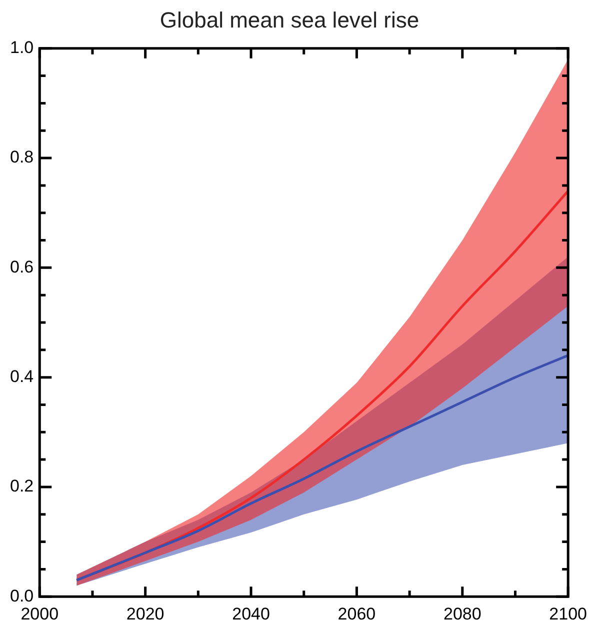 Image resolution: width=595 pixels, height=633 pixels. Describe the element at coordinates (357, 614) in the screenshot. I see `x-tick-label: 2060` at that location.